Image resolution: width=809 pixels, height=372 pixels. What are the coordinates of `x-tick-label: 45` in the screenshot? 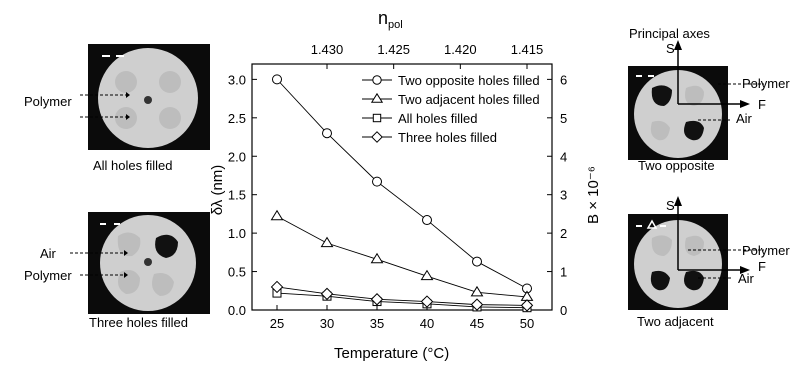 It's located at (477, 323).